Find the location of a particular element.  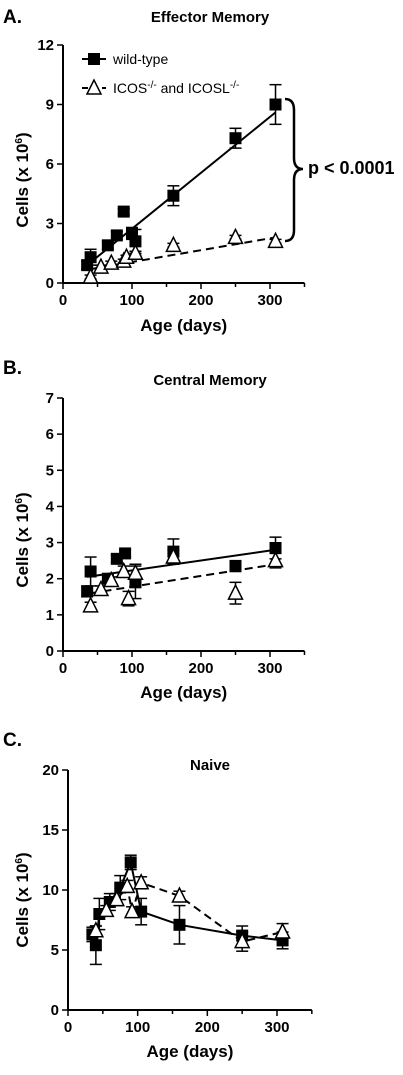

p-value-label: p < 0.0001 is located at coordinates (351, 168).